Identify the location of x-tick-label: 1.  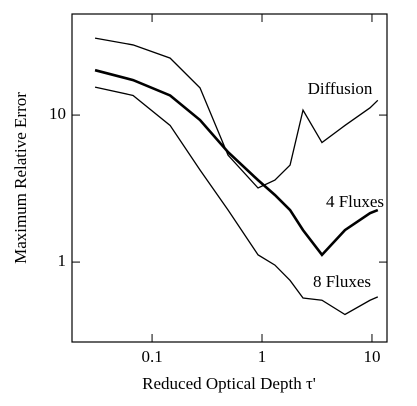
(262, 356).